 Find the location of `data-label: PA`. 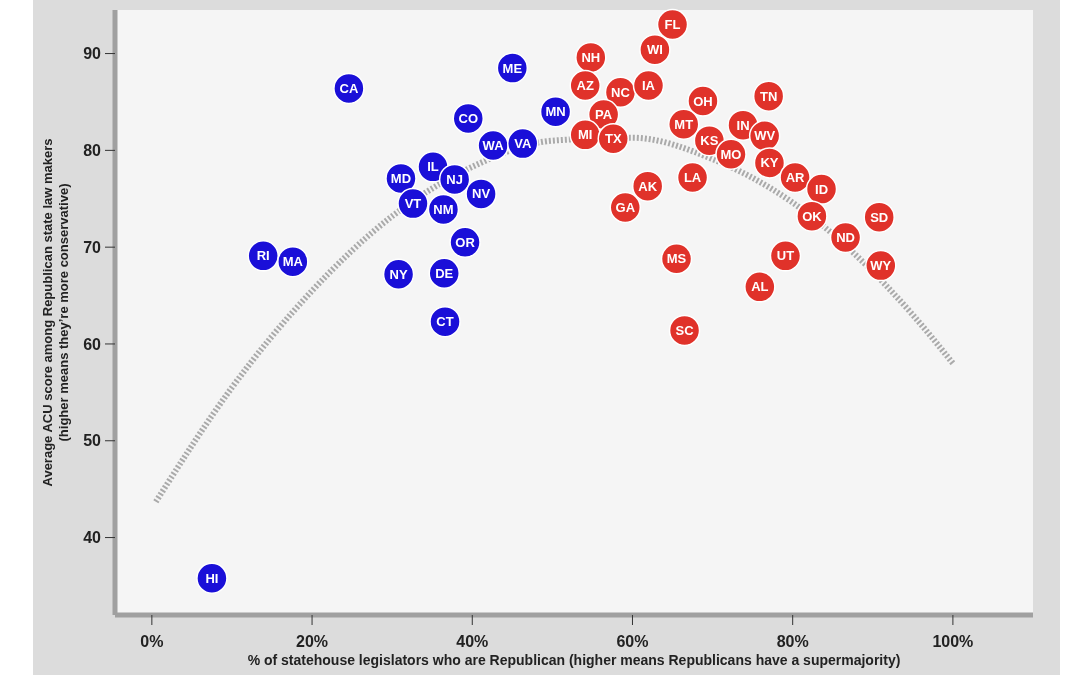

data-label: PA is located at coordinates (604, 115).